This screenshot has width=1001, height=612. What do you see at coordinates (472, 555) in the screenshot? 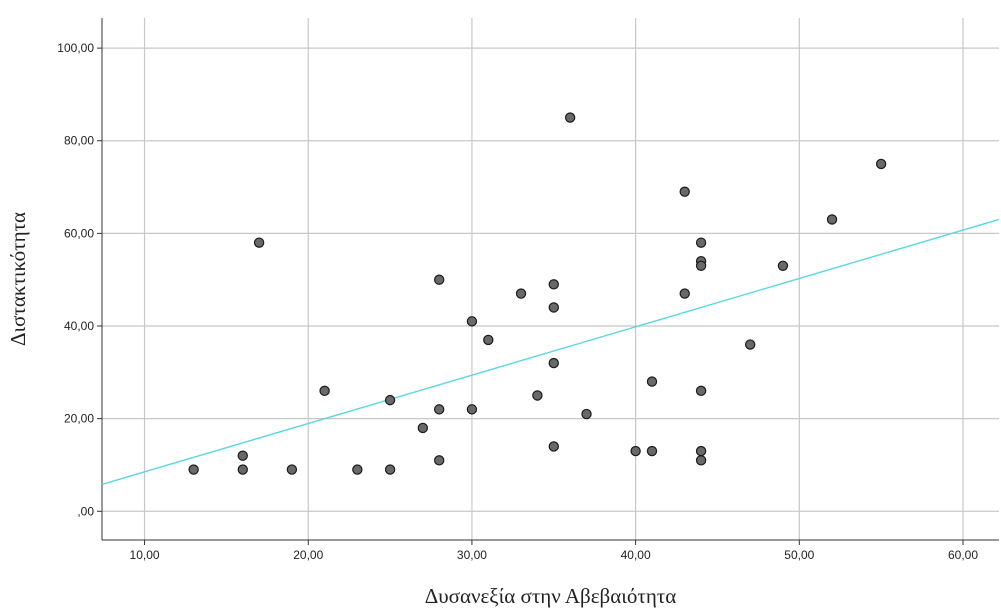
I see `x-tick-label: 30,00` at bounding box center [472, 555].